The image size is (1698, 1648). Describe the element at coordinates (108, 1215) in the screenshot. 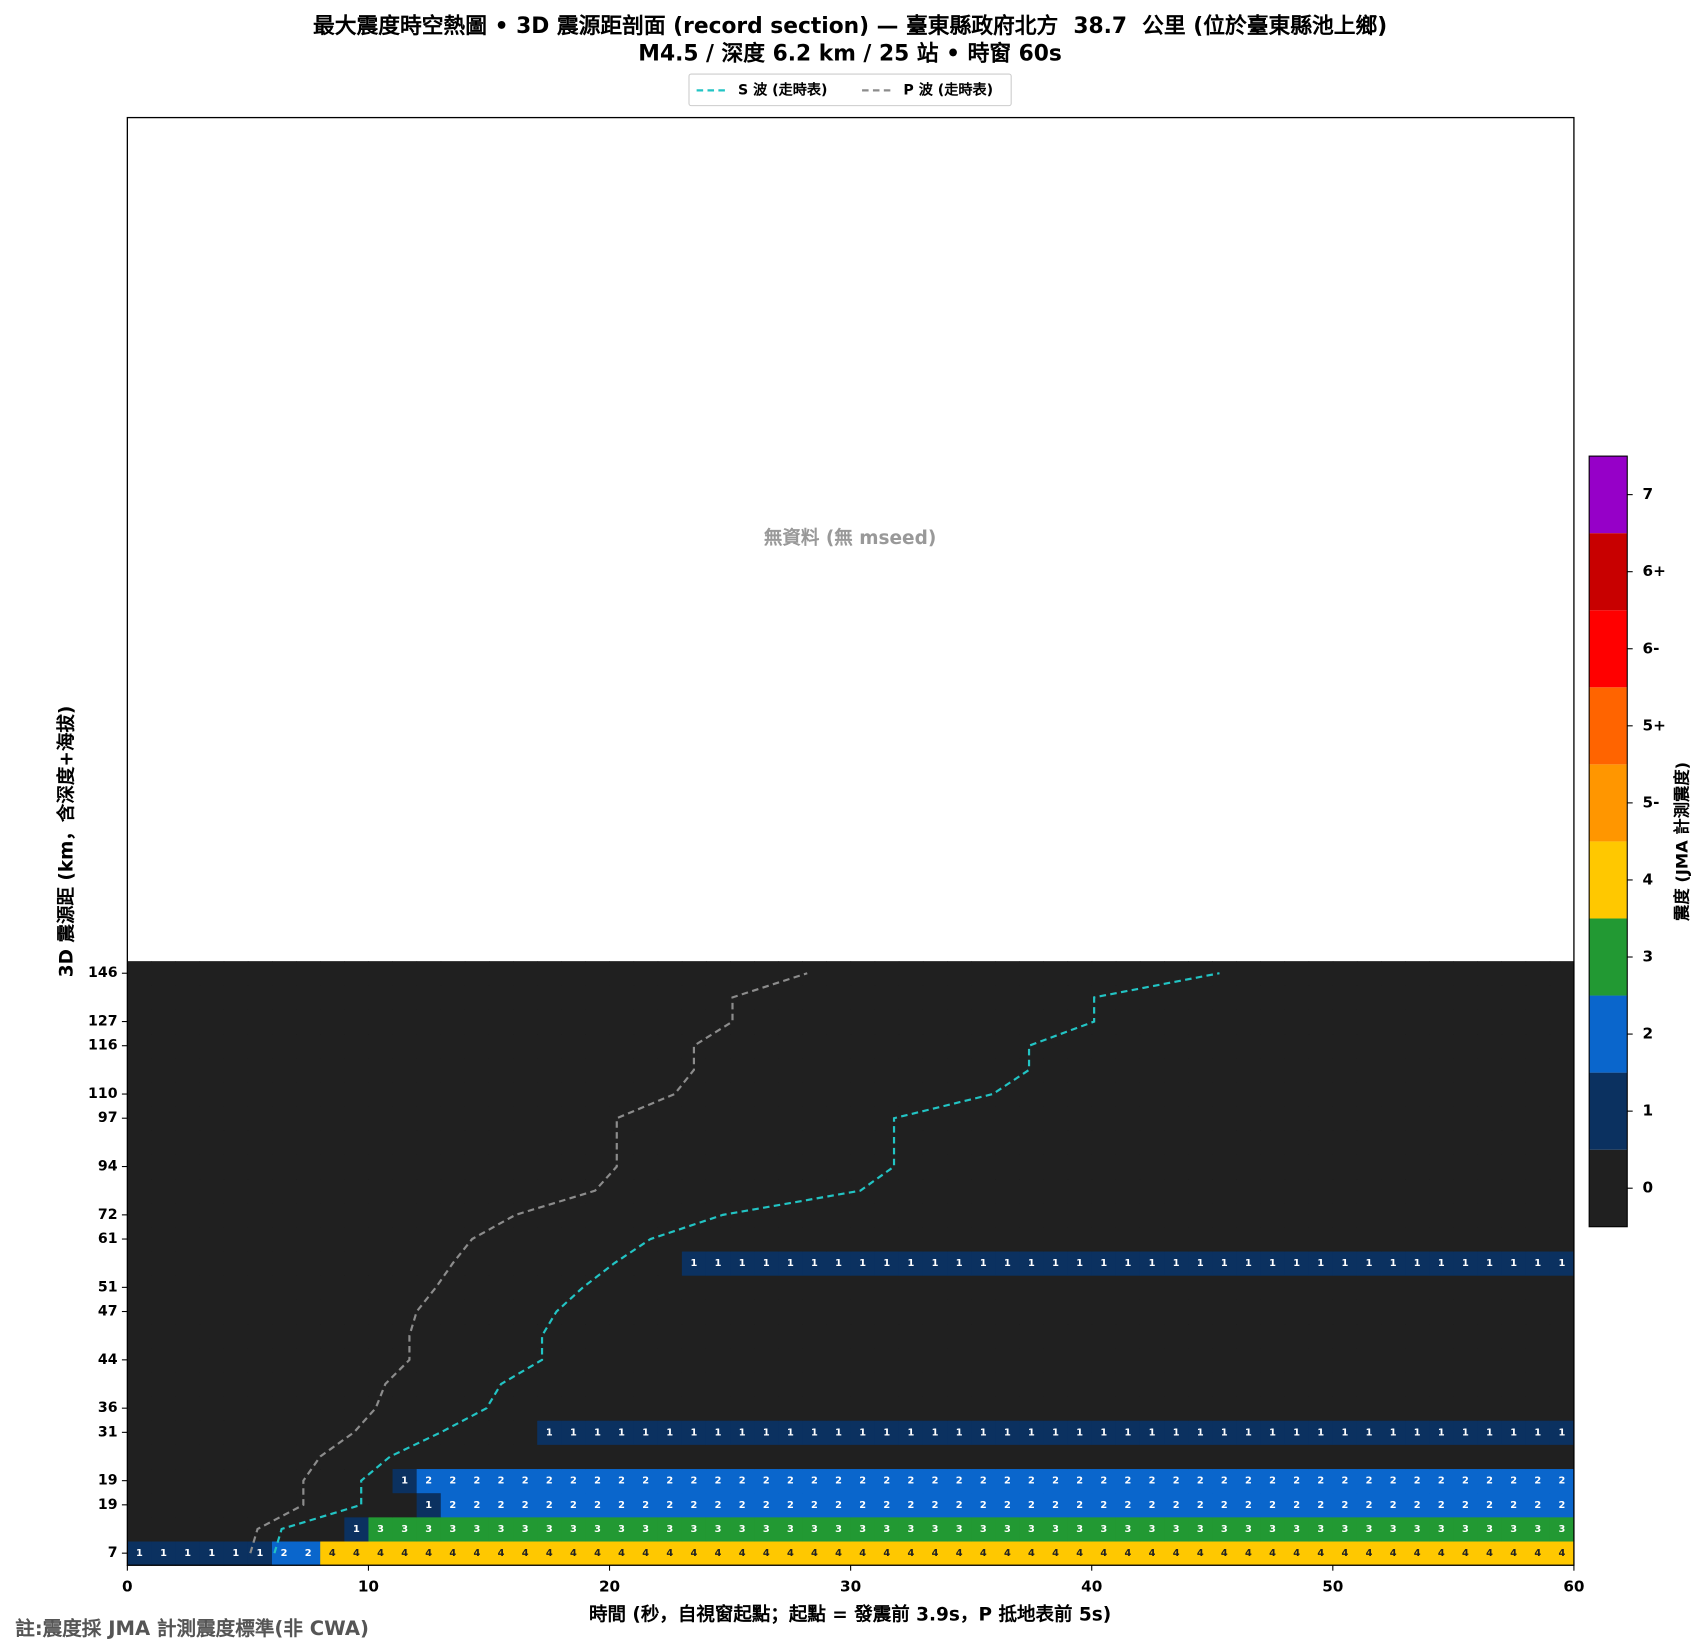

I see `y-tick-label: 72` at that location.